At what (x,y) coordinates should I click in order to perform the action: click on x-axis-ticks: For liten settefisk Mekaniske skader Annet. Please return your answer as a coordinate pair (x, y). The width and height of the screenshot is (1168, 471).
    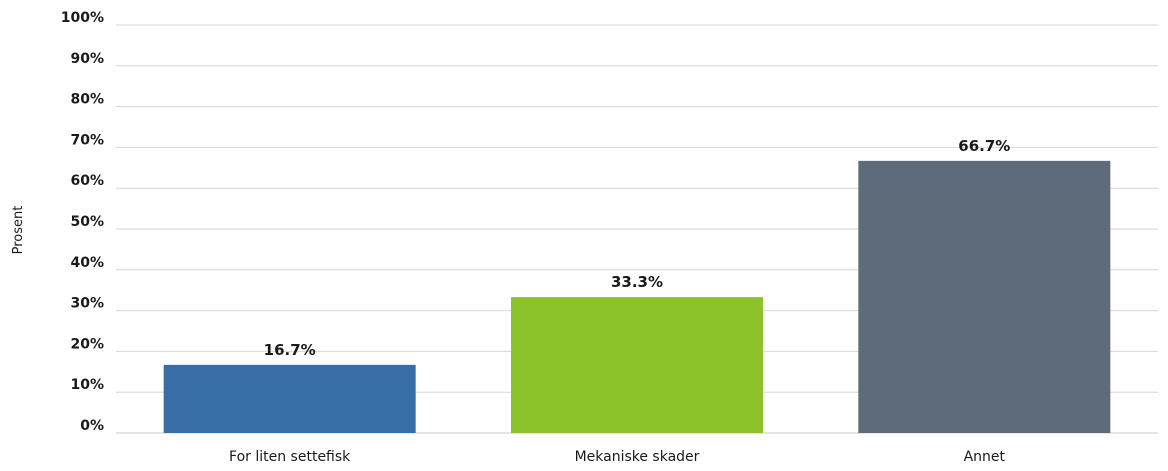
    Looking at the image, I should click on (617, 457).